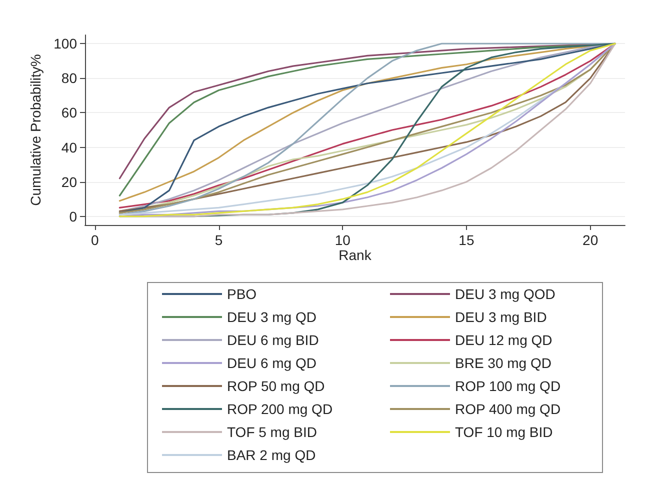 The width and height of the screenshot is (662, 497). I want to click on x-axis-title: Rank, so click(355, 254).